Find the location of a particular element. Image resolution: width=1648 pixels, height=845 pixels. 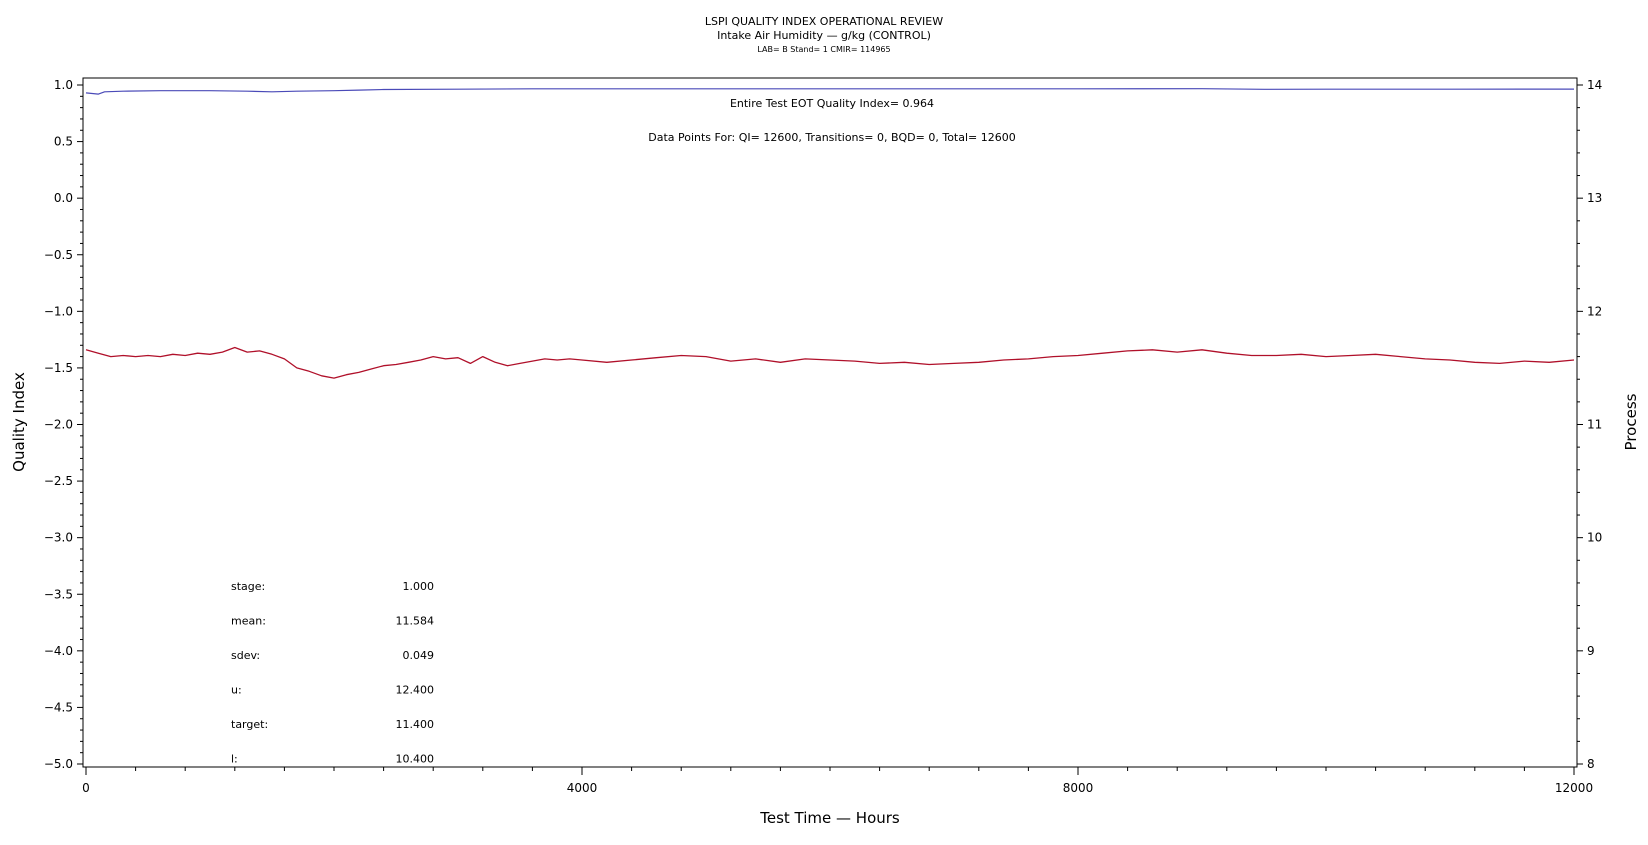

bottom-tick-label: 0 is located at coordinates (86, 788).